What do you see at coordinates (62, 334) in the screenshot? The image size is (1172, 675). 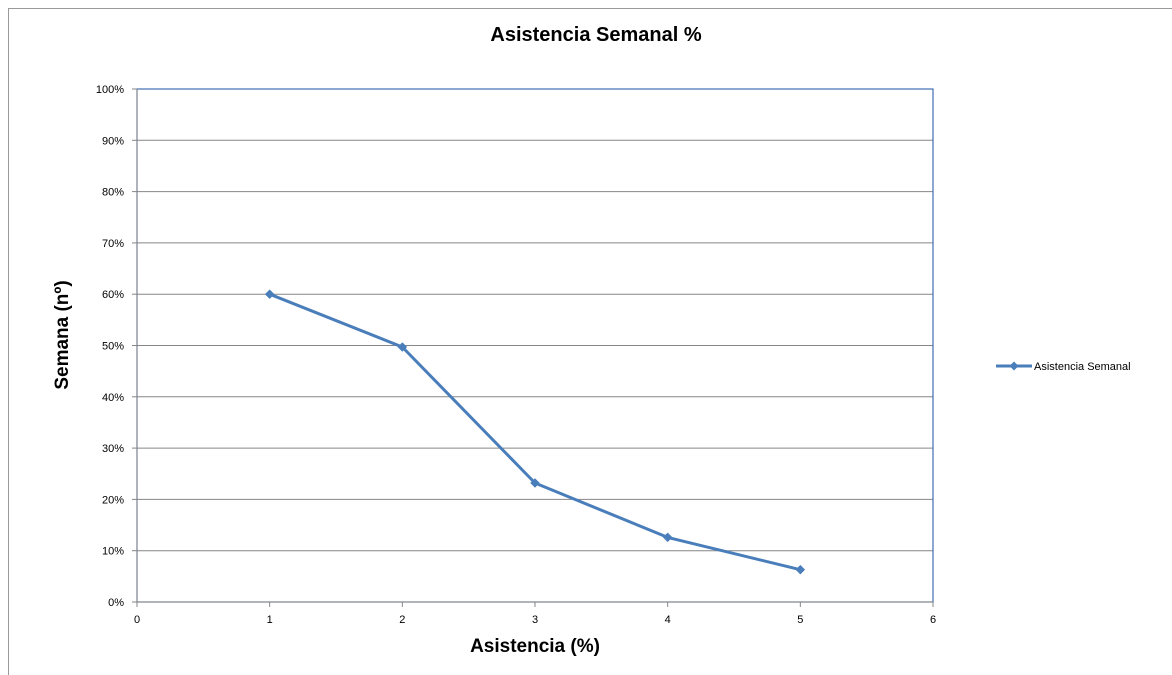 I see `y-axis-label: Semana (nº)` at bounding box center [62, 334].